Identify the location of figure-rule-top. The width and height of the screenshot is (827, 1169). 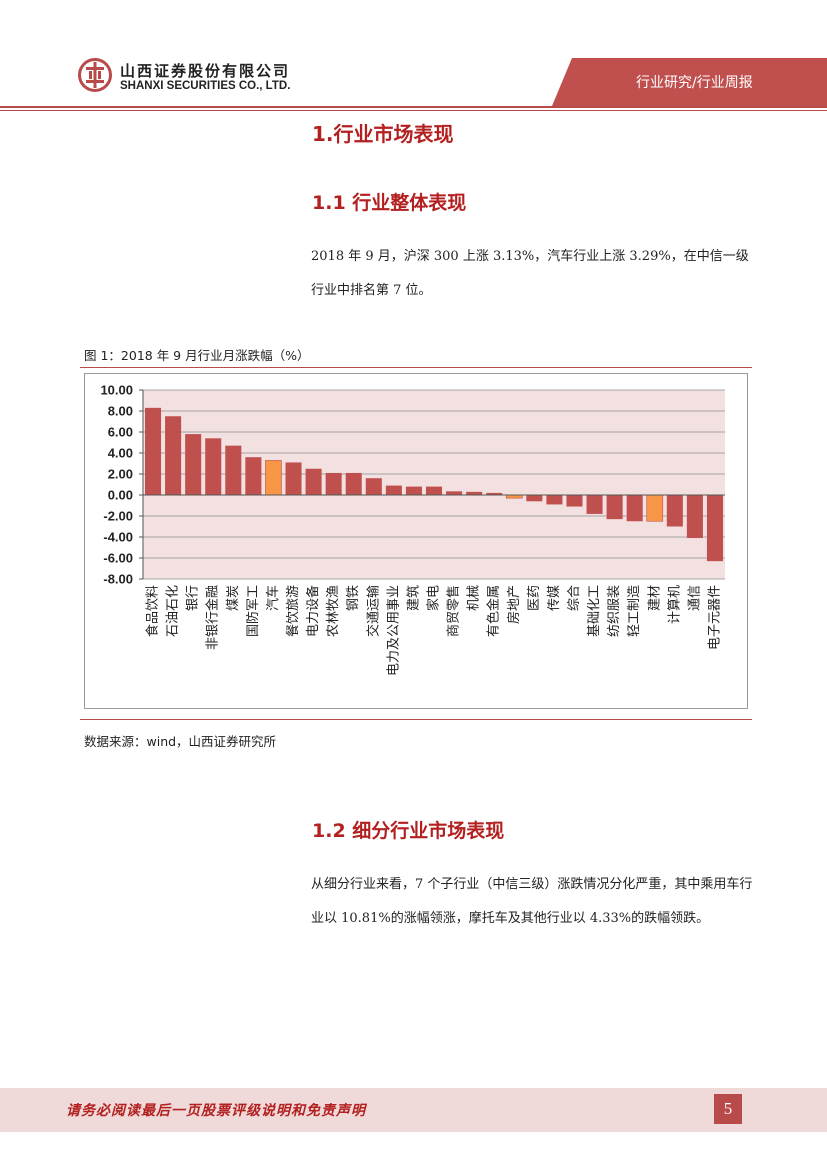
(416, 367).